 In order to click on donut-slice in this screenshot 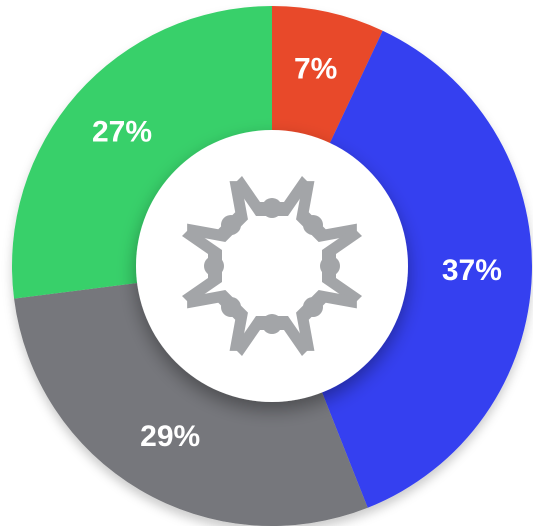, I will do `click(327, 76)`.